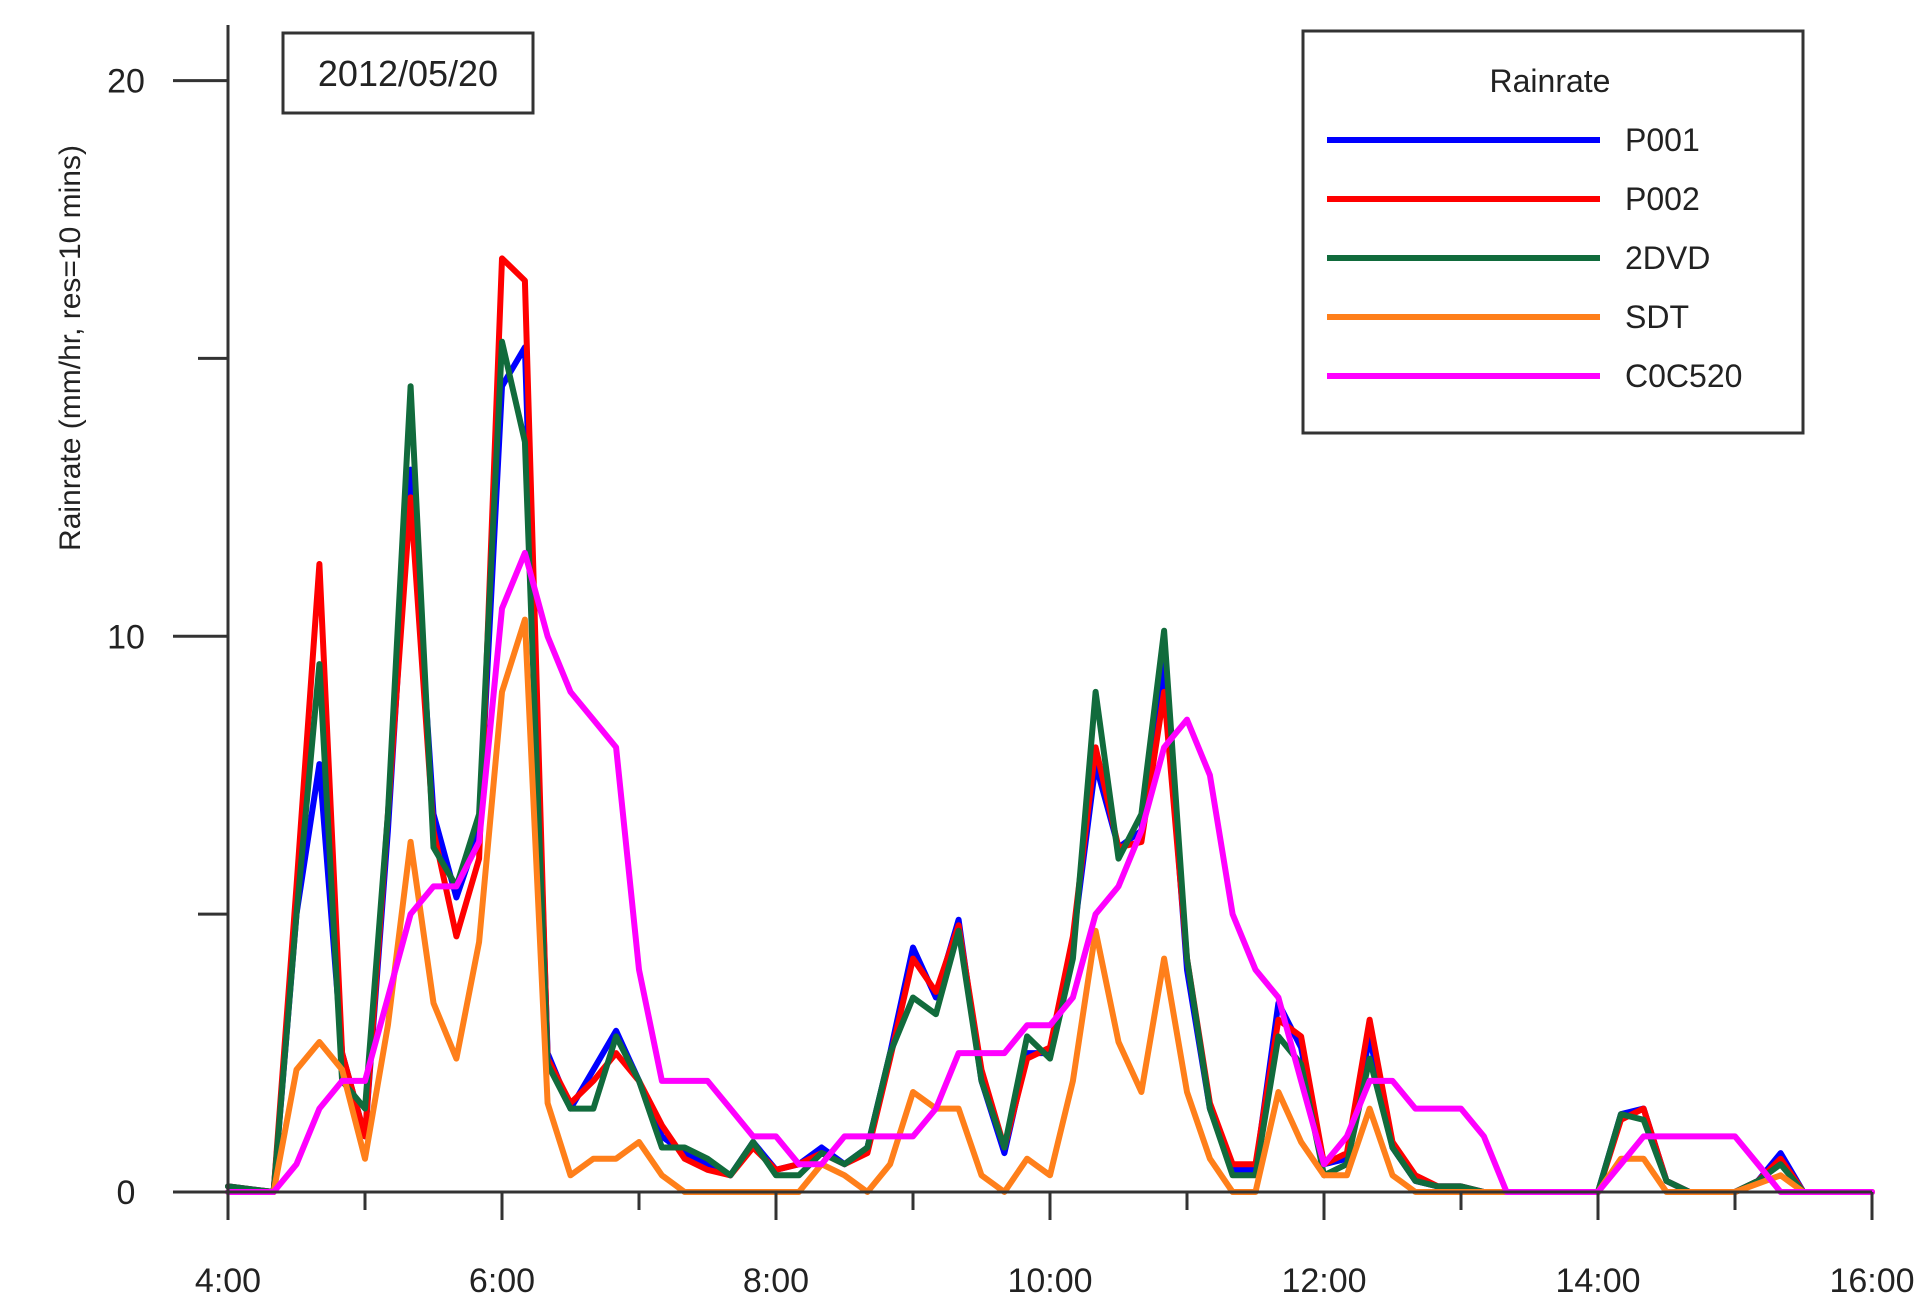 The width and height of the screenshot is (1930, 1311). Describe the element at coordinates (502, 1281) in the screenshot. I see `x-tick-label: 6:00` at that location.